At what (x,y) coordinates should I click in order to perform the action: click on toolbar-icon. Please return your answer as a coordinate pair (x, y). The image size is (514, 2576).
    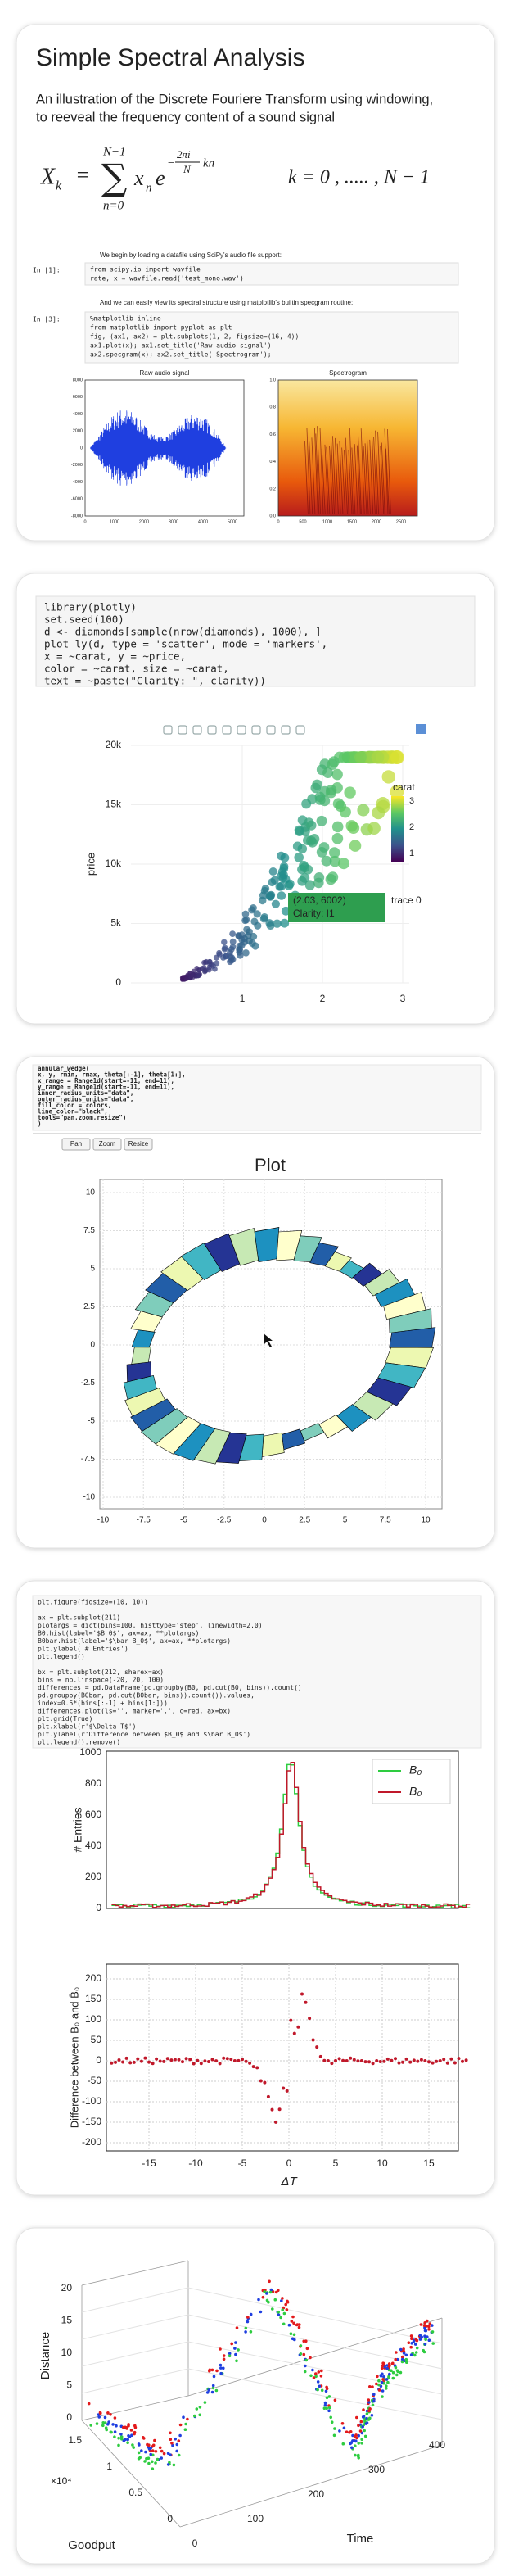
    Looking at the image, I should click on (271, 730).